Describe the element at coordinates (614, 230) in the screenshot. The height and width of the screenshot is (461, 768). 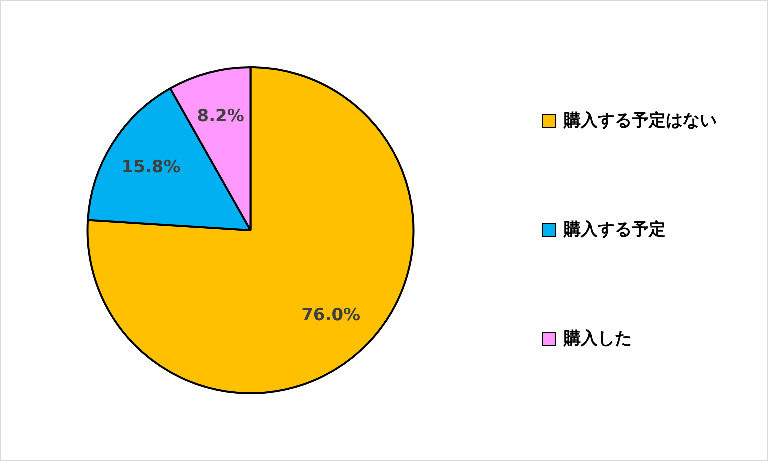
I see `legend-label: 購入する予定` at that location.